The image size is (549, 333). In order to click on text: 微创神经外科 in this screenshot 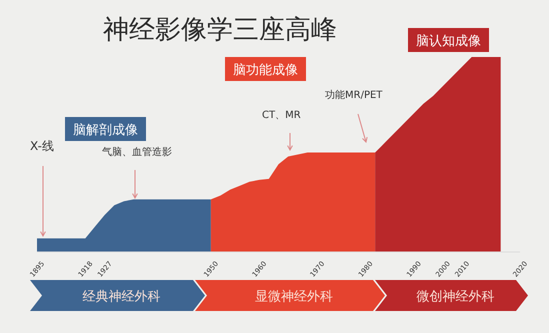, I will do `click(455, 297)`.